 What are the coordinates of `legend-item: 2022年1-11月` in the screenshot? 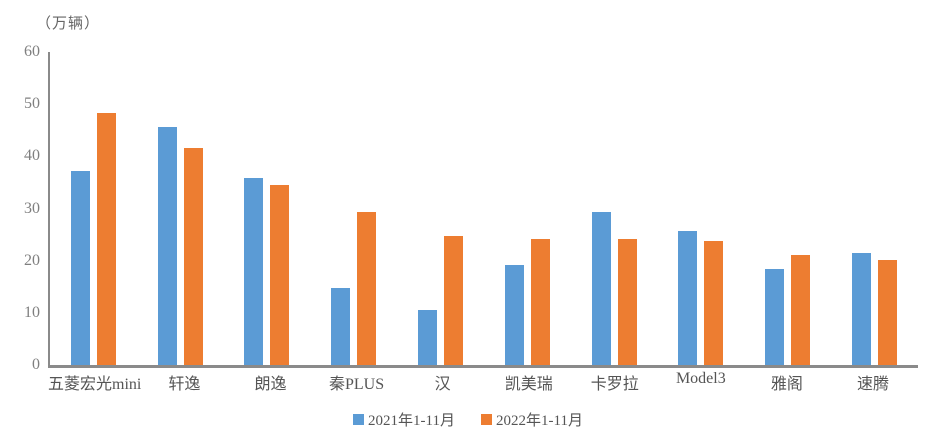 It's located at (532, 419).